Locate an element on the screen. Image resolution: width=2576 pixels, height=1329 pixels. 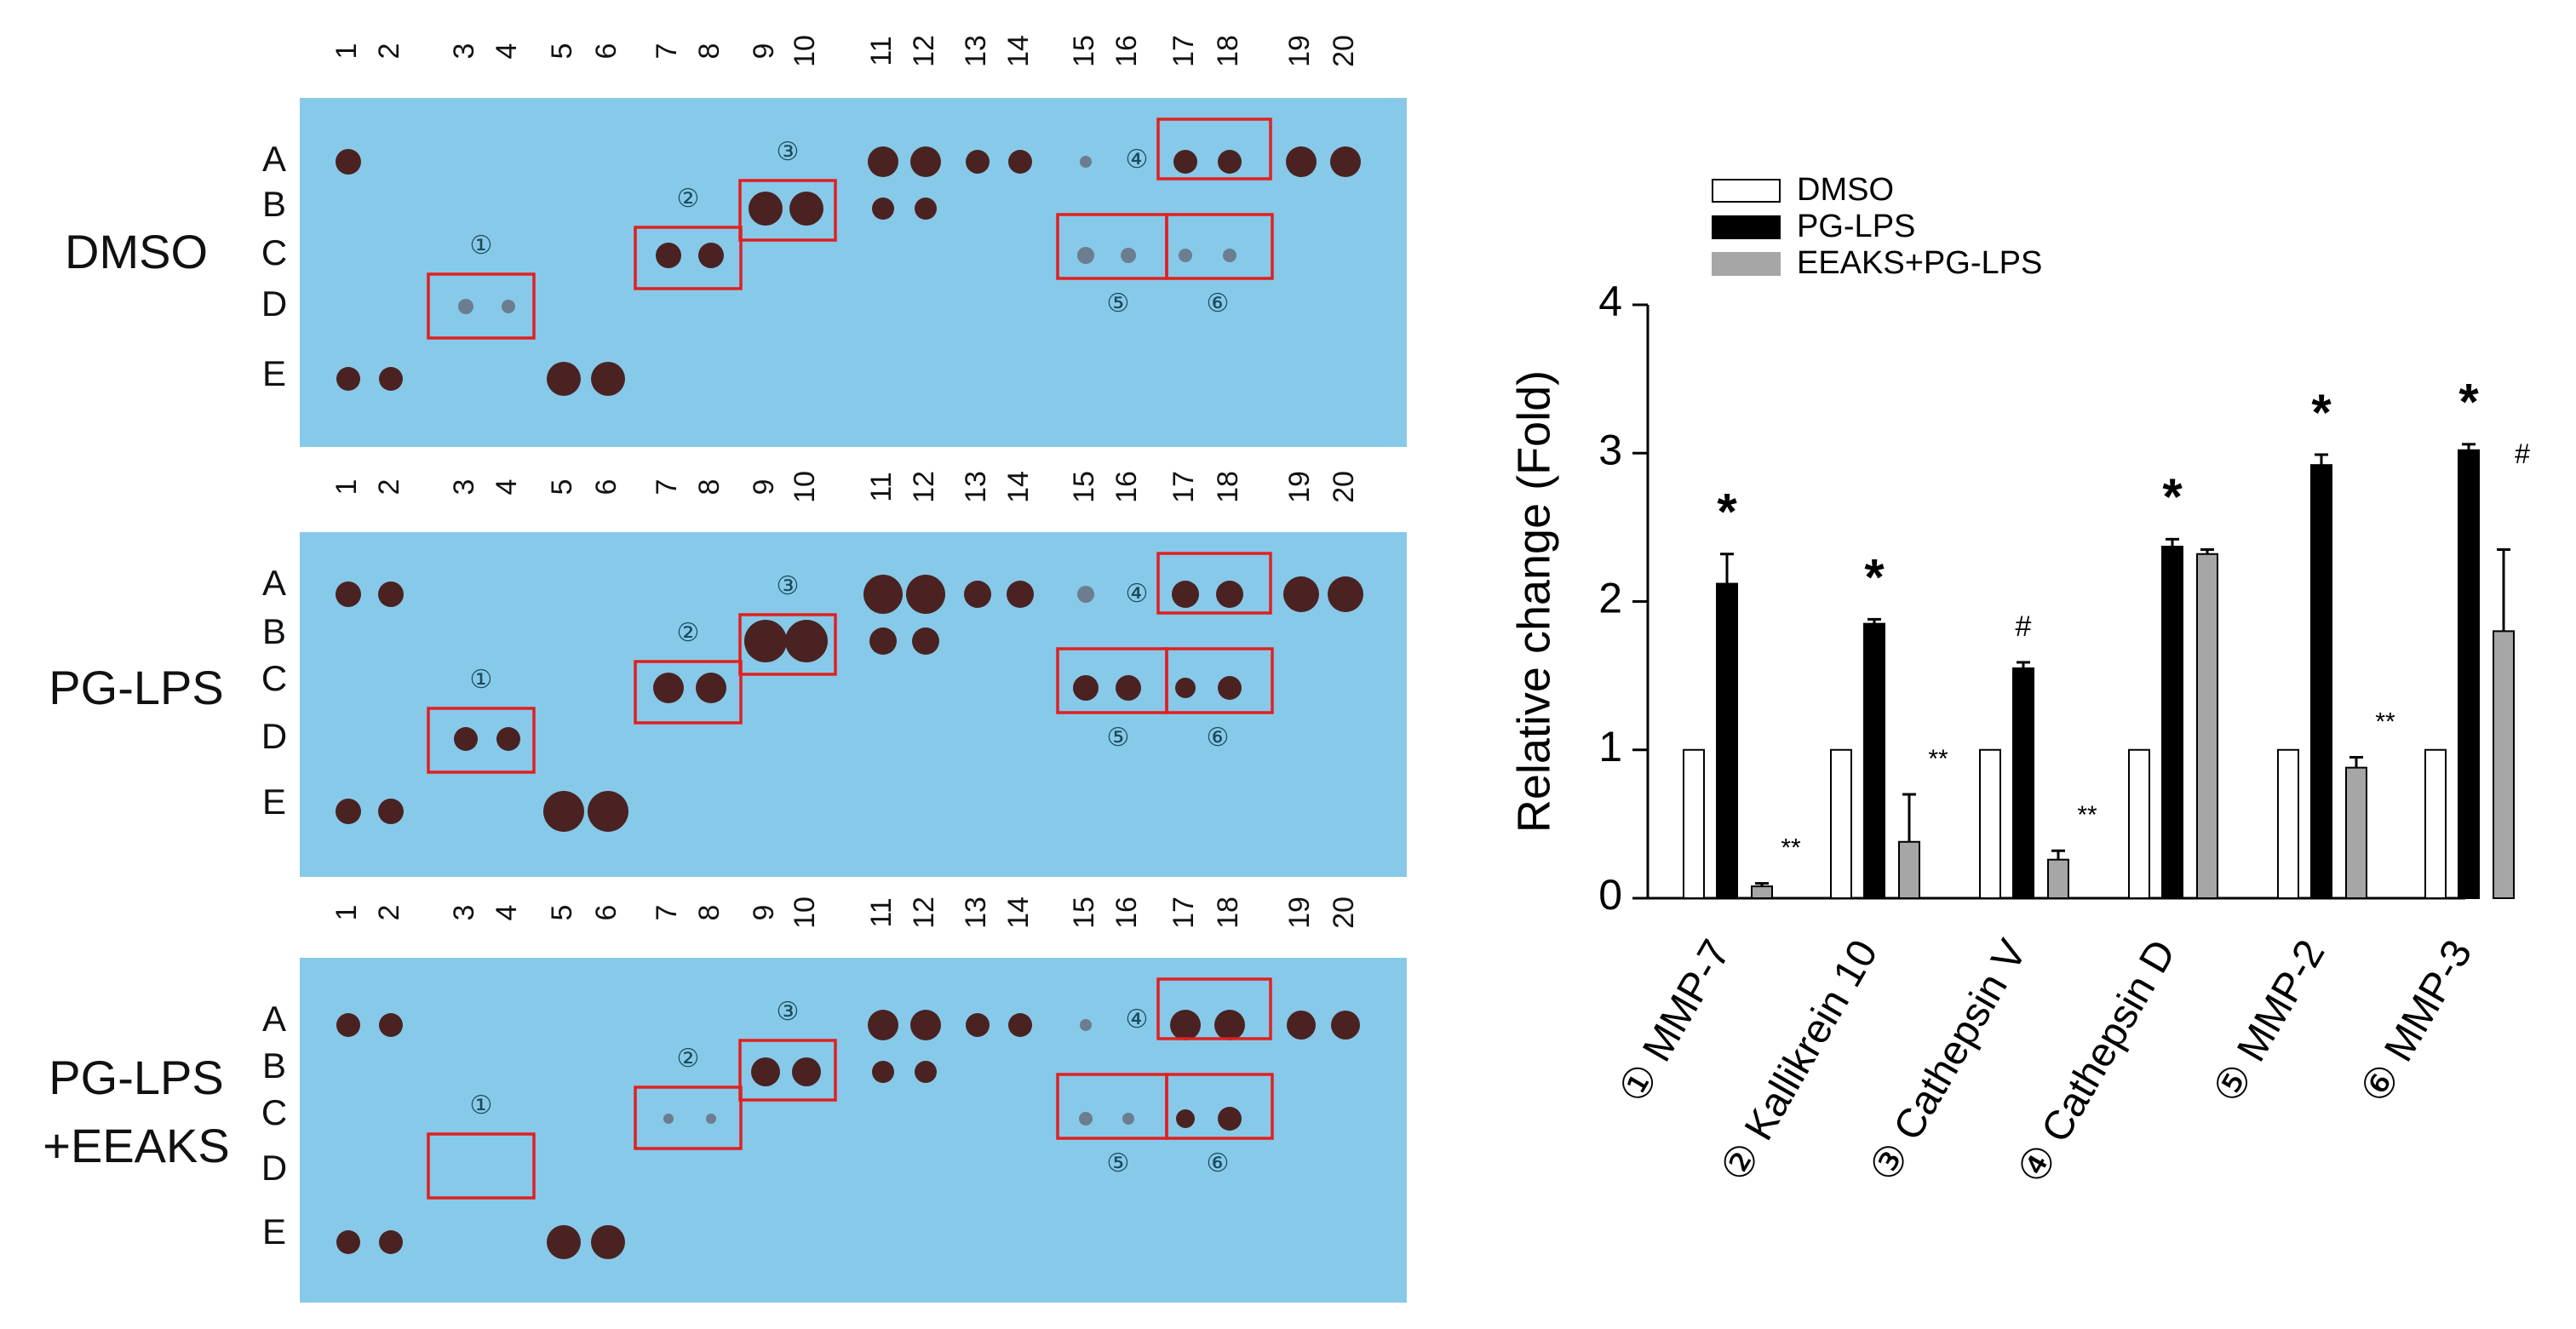
blot-row-letter: E is located at coordinates (274, 373).